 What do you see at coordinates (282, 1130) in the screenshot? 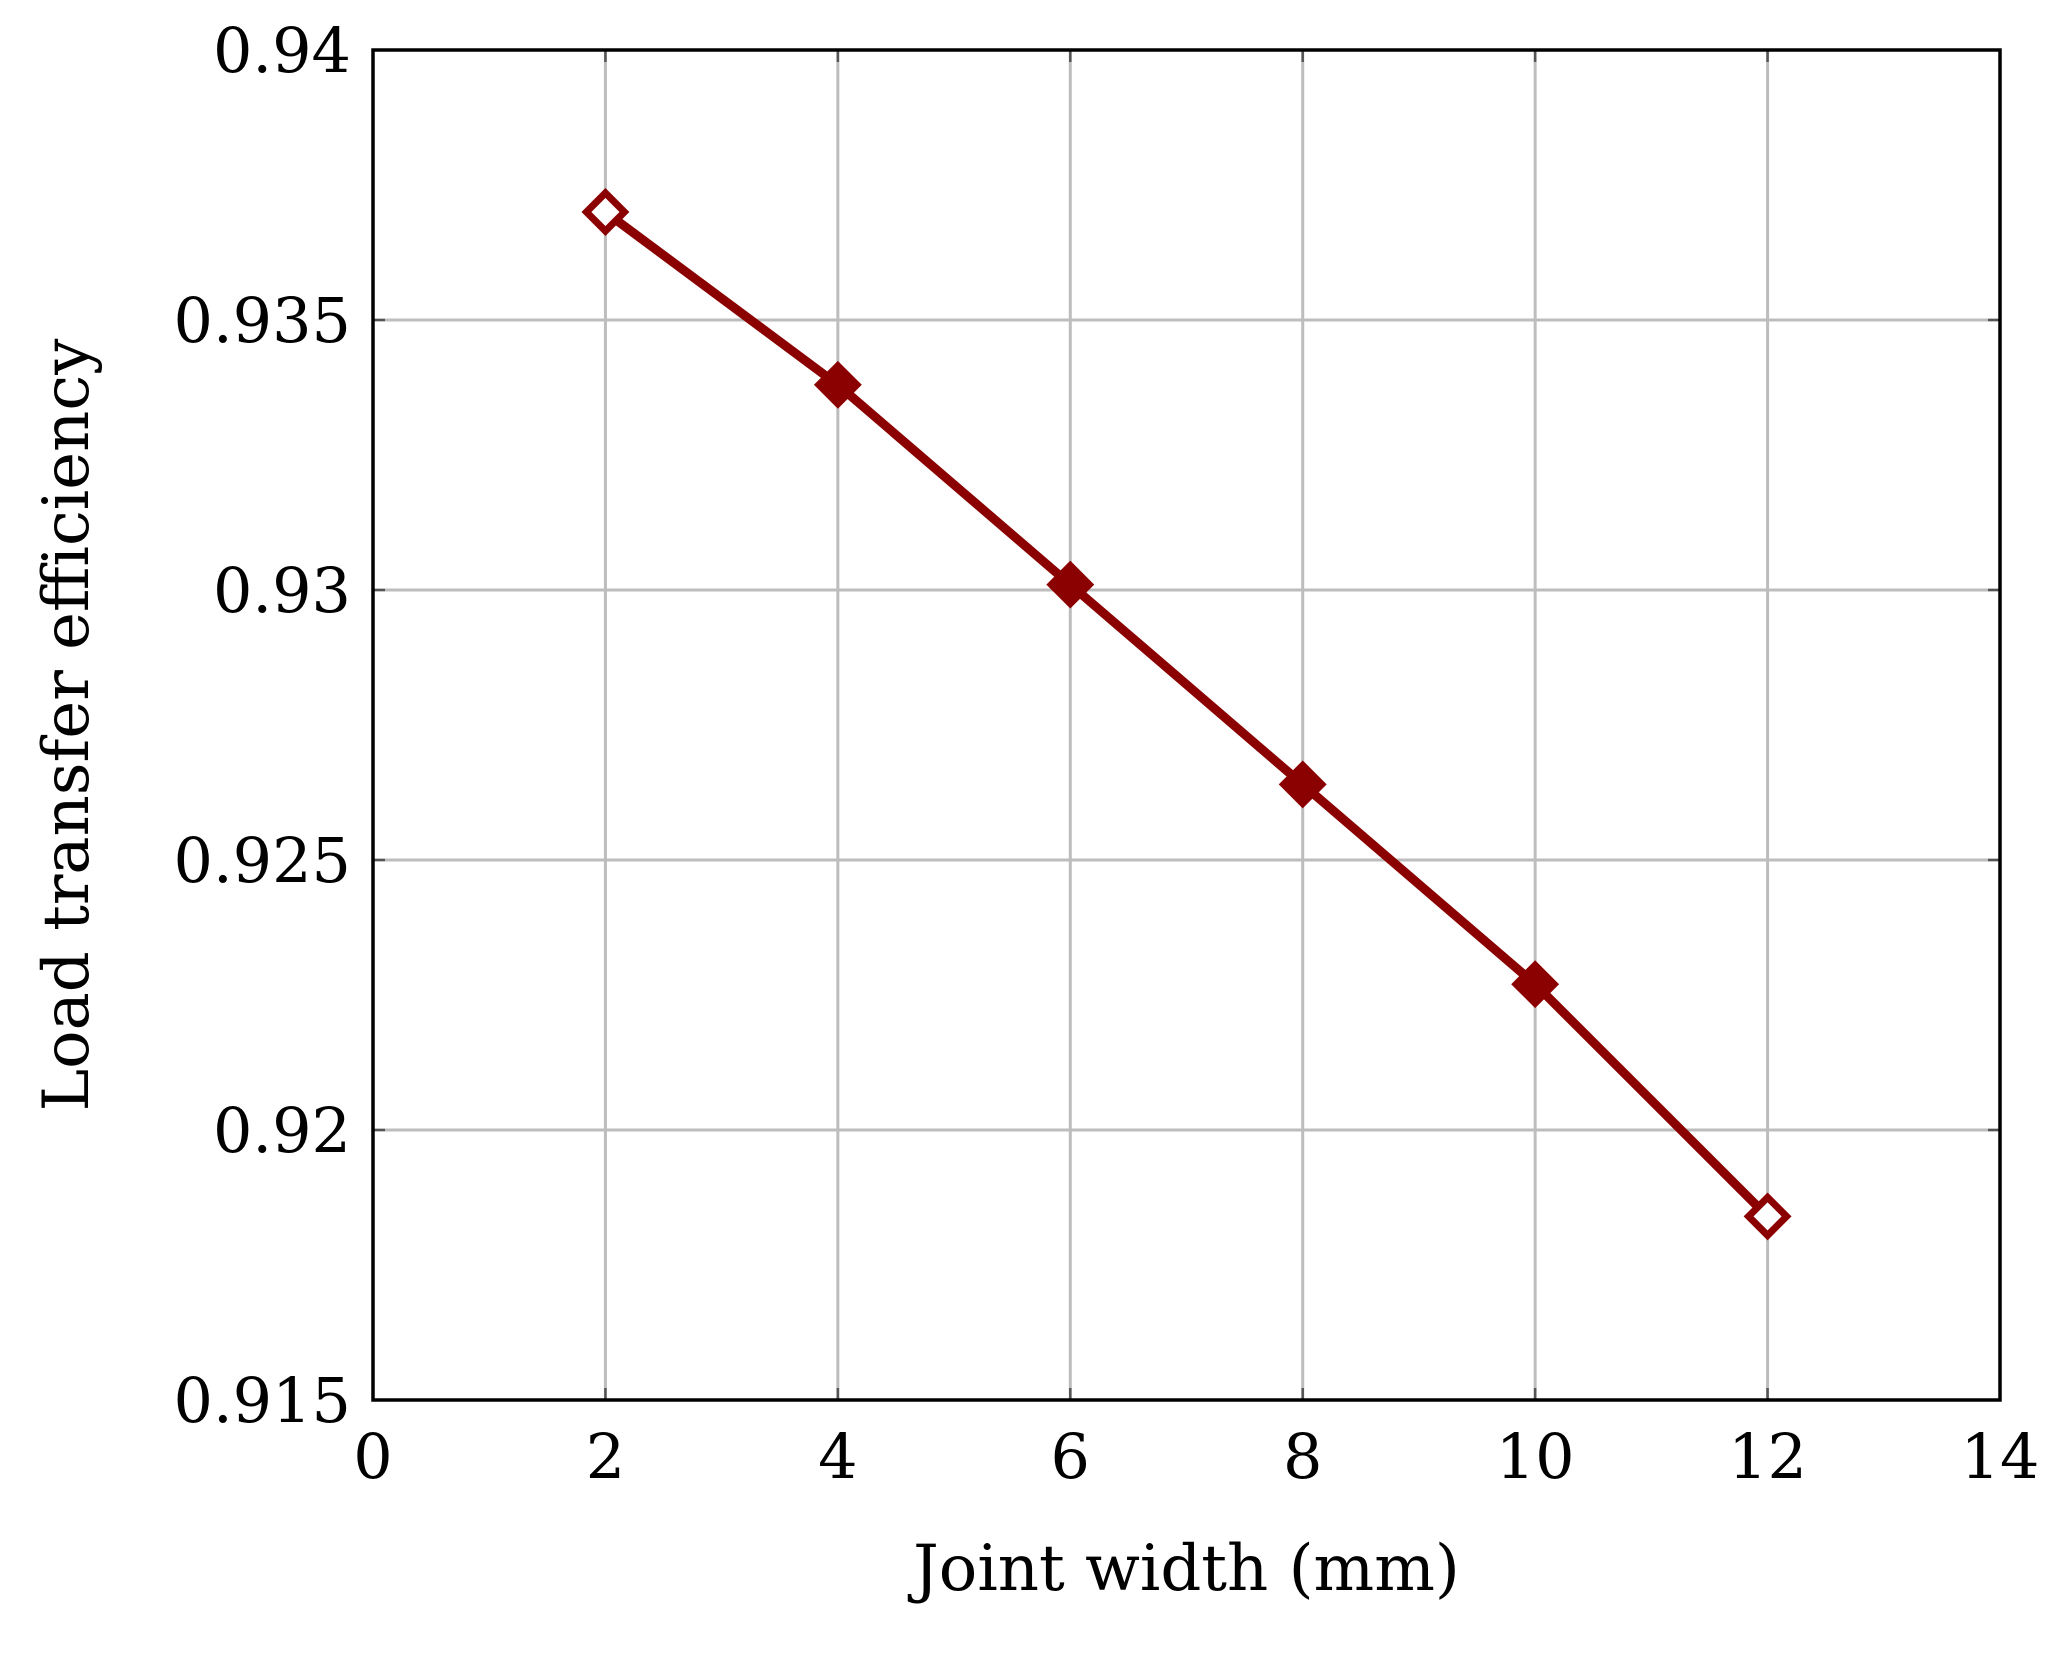
I see `y-tick-label: 0.92` at bounding box center [282, 1130].